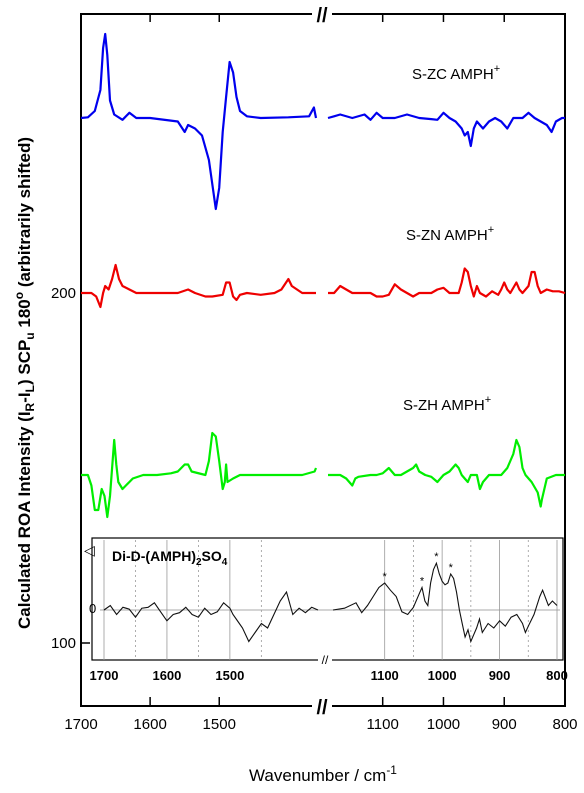 The image size is (584, 793). Describe the element at coordinates (418, 569) in the screenshot. I see `inset-stars: * * * *` at that location.